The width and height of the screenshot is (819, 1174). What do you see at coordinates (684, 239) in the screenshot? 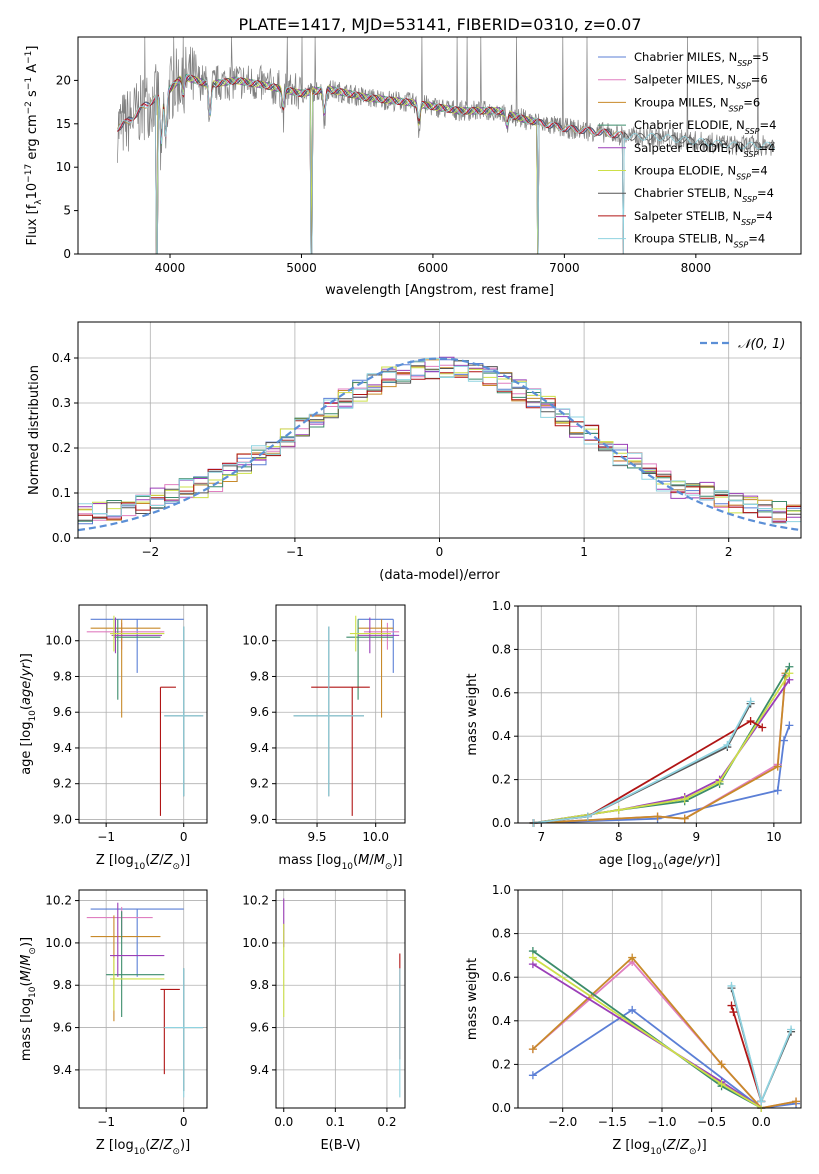
I see `legend-text: Kroupa STELIB, N` at bounding box center [684, 239].